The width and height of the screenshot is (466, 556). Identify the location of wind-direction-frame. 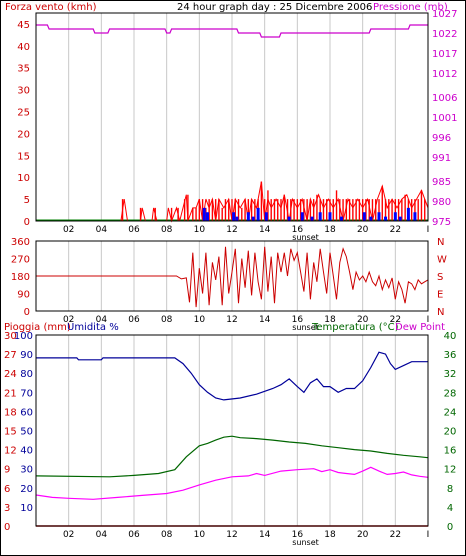
(232, 276).